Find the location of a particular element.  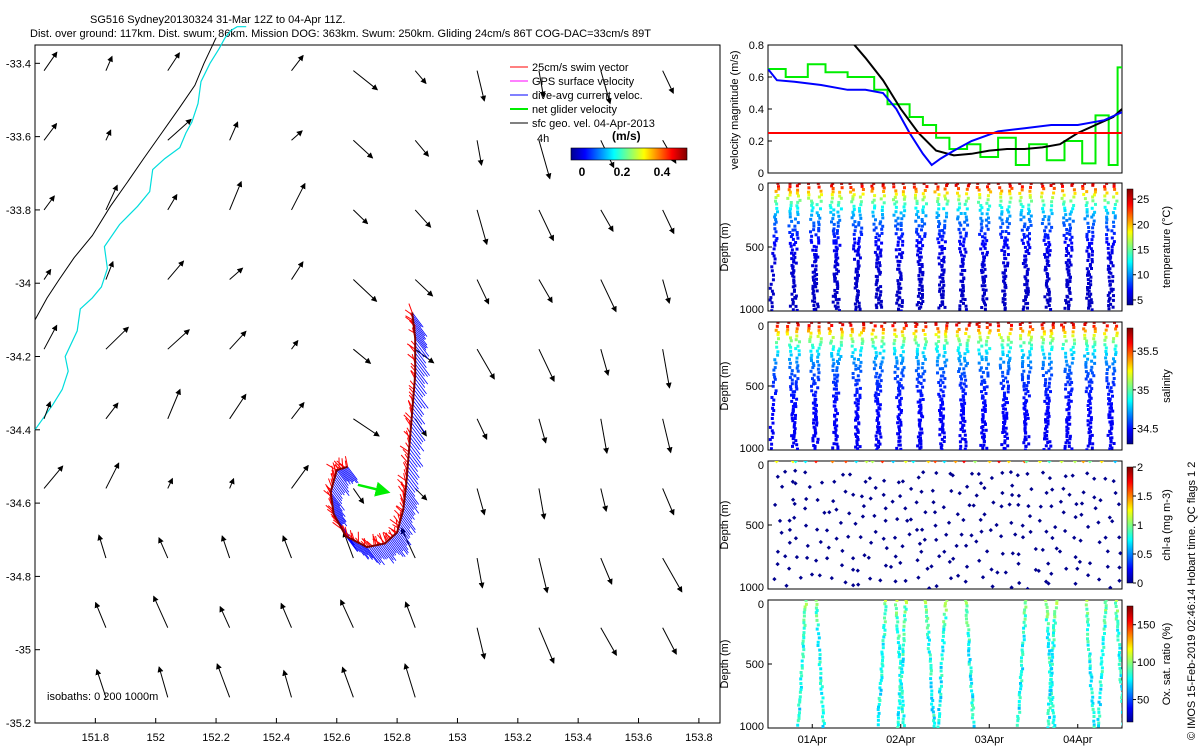

colorbar-tick-label: 2 is located at coordinates (1140, 468).